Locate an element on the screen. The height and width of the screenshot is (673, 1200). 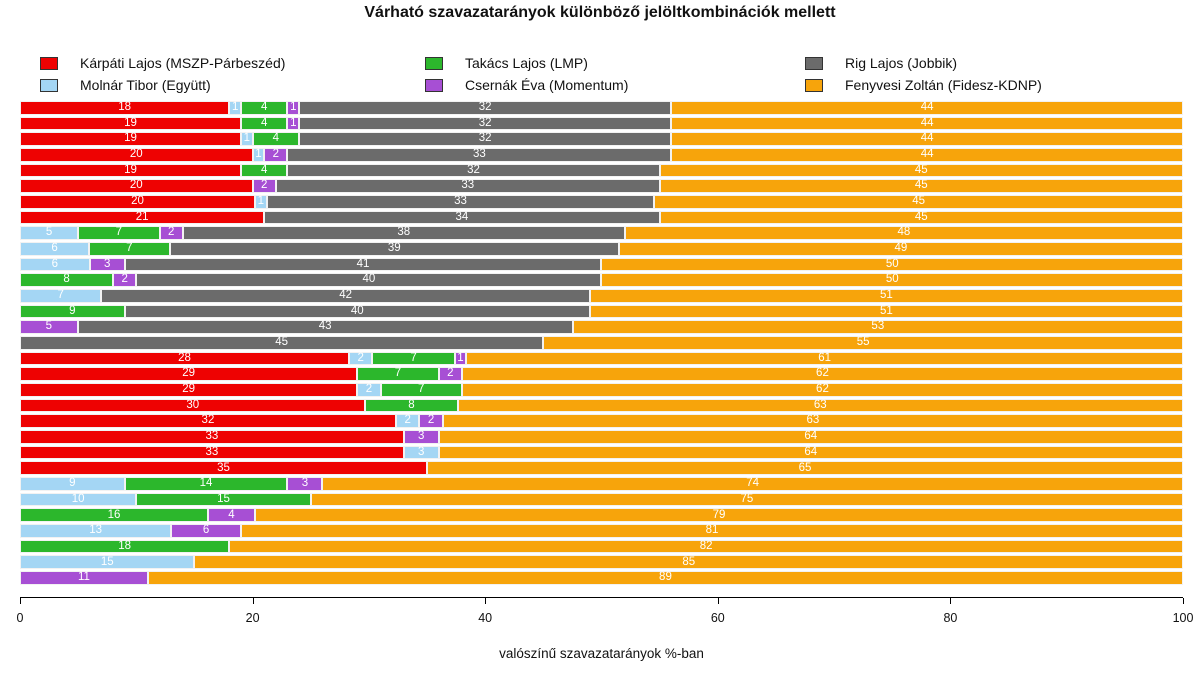
bar-segment-molnar: 15 is located at coordinates (107, 562).